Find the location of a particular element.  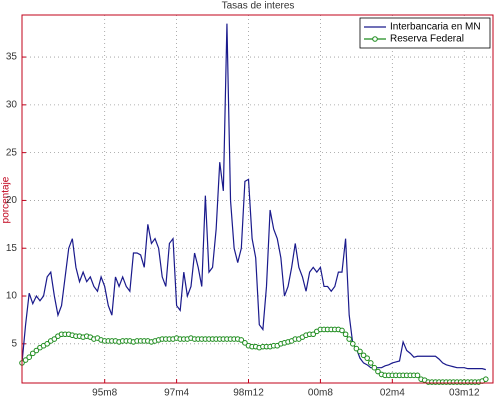

y-tick-label: 15 is located at coordinates (12, 248).